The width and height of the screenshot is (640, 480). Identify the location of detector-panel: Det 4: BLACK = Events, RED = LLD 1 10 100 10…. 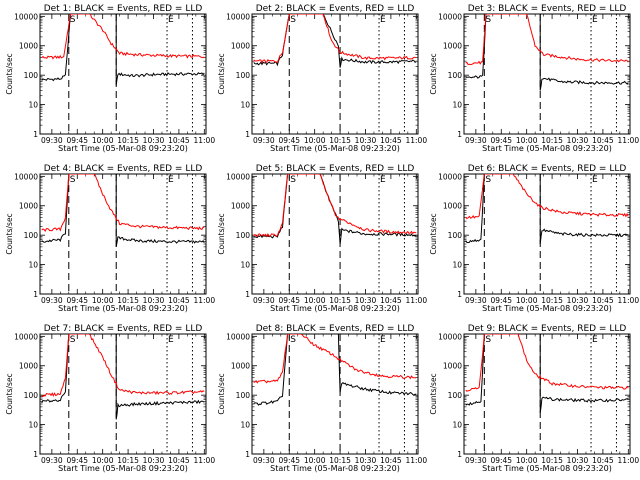
(110, 238).